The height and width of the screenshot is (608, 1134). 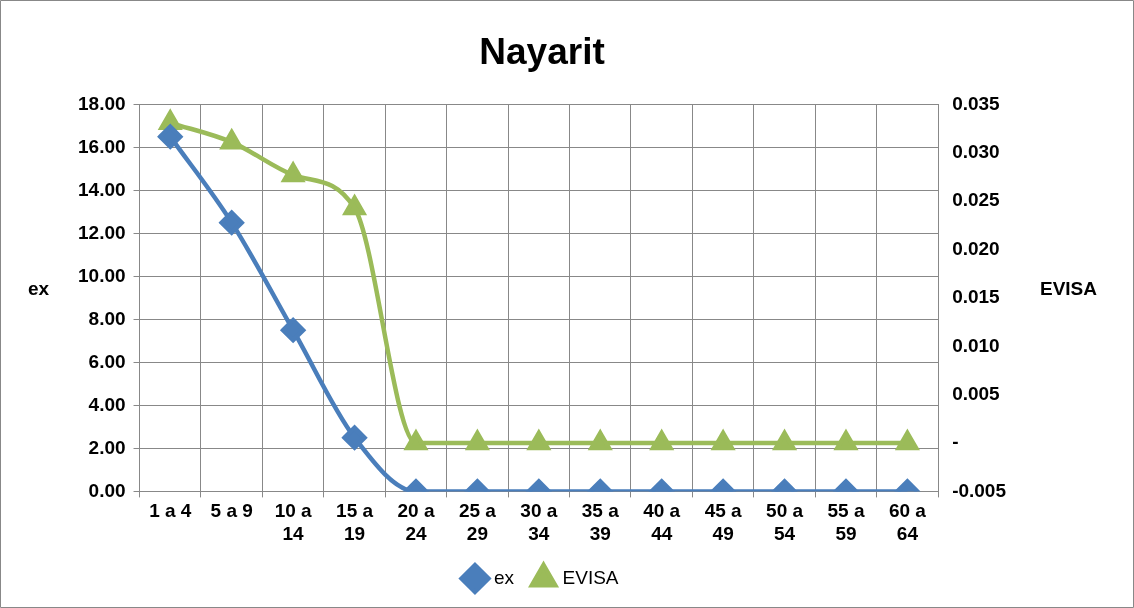 What do you see at coordinates (600, 522) in the screenshot?
I see `x-tick-label: 35 a 39` at bounding box center [600, 522].